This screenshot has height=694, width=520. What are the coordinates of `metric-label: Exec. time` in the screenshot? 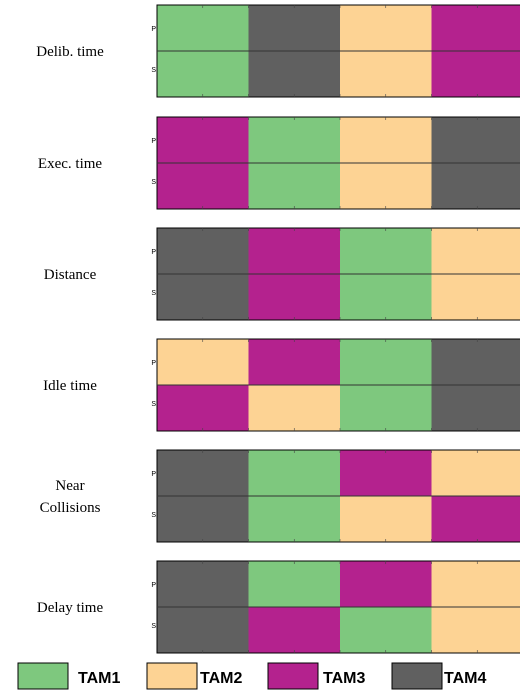 It's located at (70, 164).